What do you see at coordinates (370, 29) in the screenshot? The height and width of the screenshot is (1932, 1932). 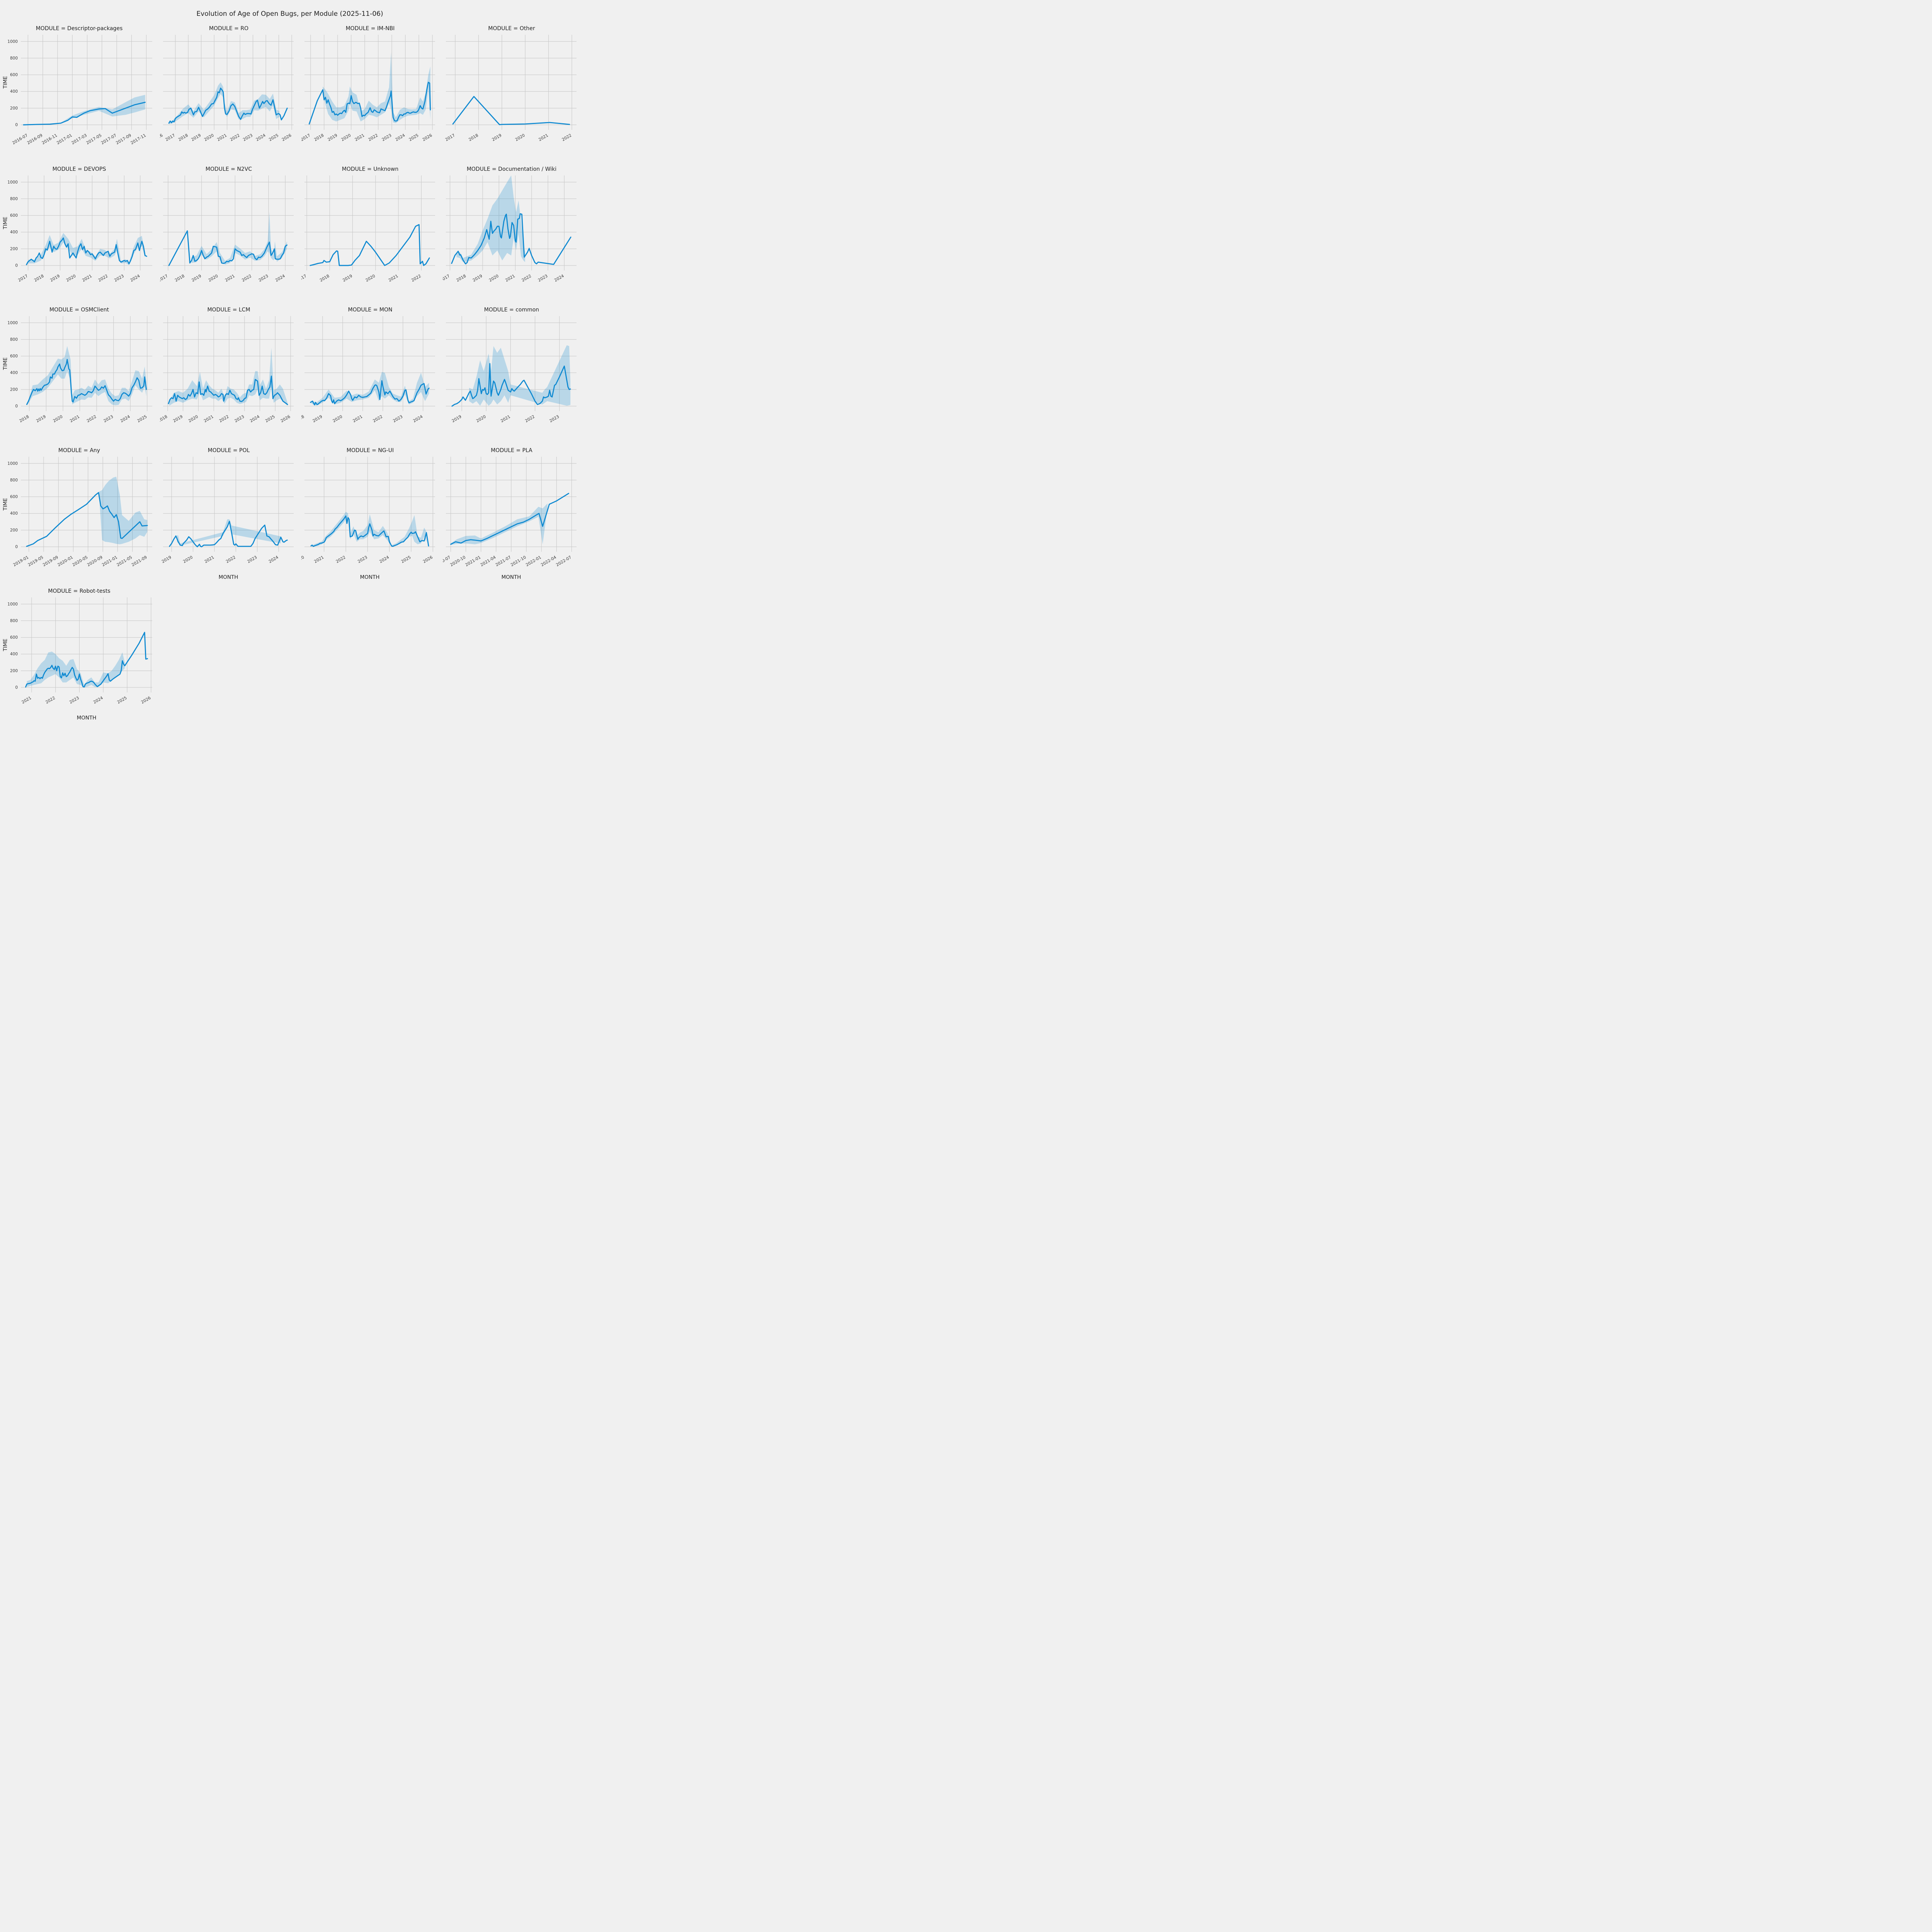 I see `facet-title: MODULE = IM-NBI` at bounding box center [370, 29].